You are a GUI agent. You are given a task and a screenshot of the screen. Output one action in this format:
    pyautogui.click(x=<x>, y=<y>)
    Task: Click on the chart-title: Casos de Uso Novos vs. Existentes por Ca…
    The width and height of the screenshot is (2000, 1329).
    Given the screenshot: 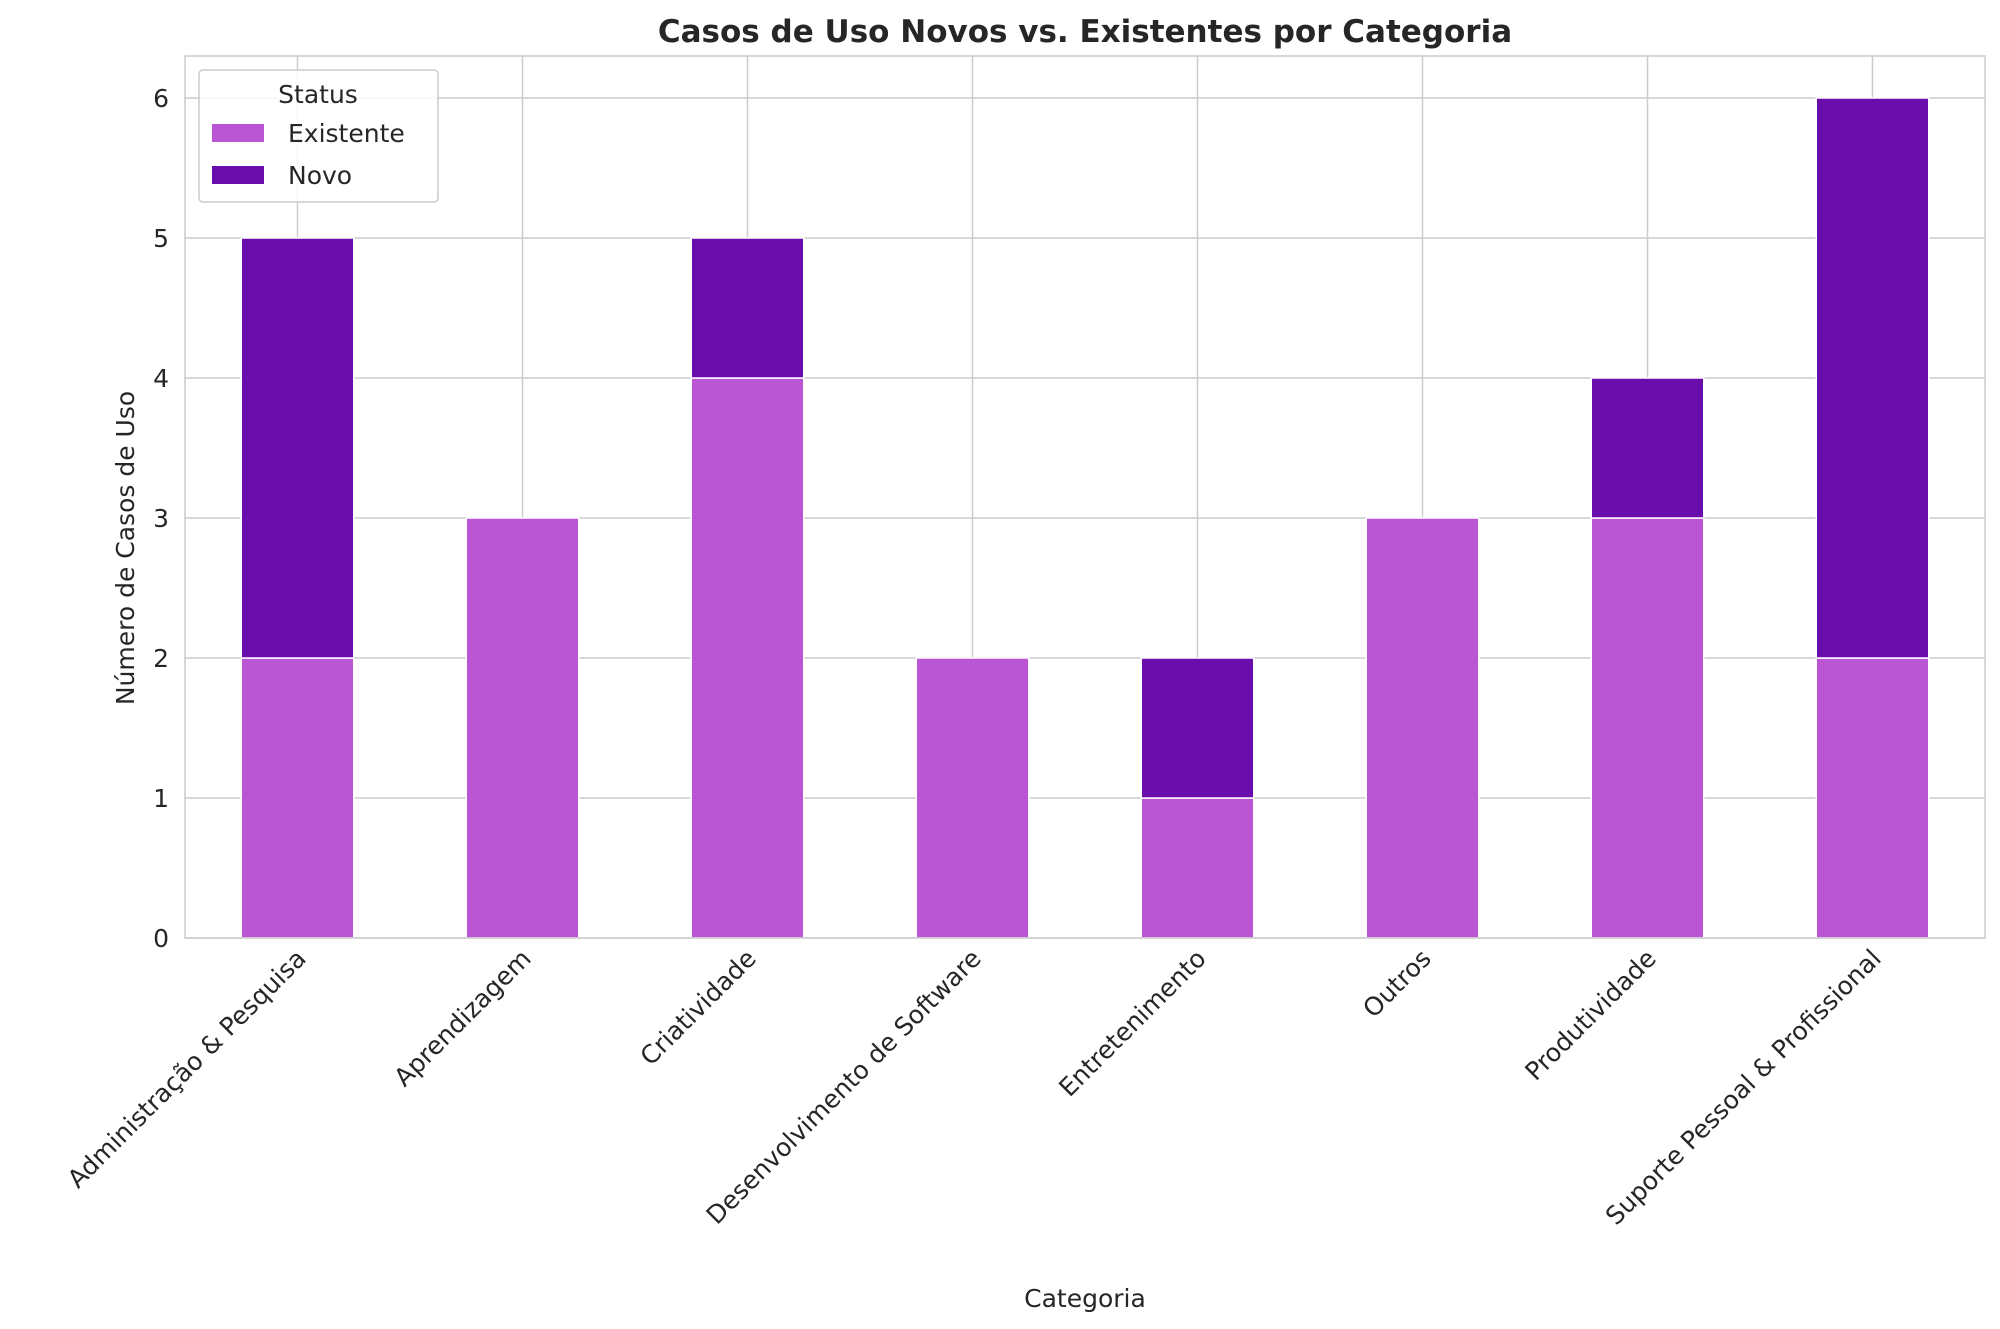 What is the action you would take?
    pyautogui.click(x=1085, y=32)
    